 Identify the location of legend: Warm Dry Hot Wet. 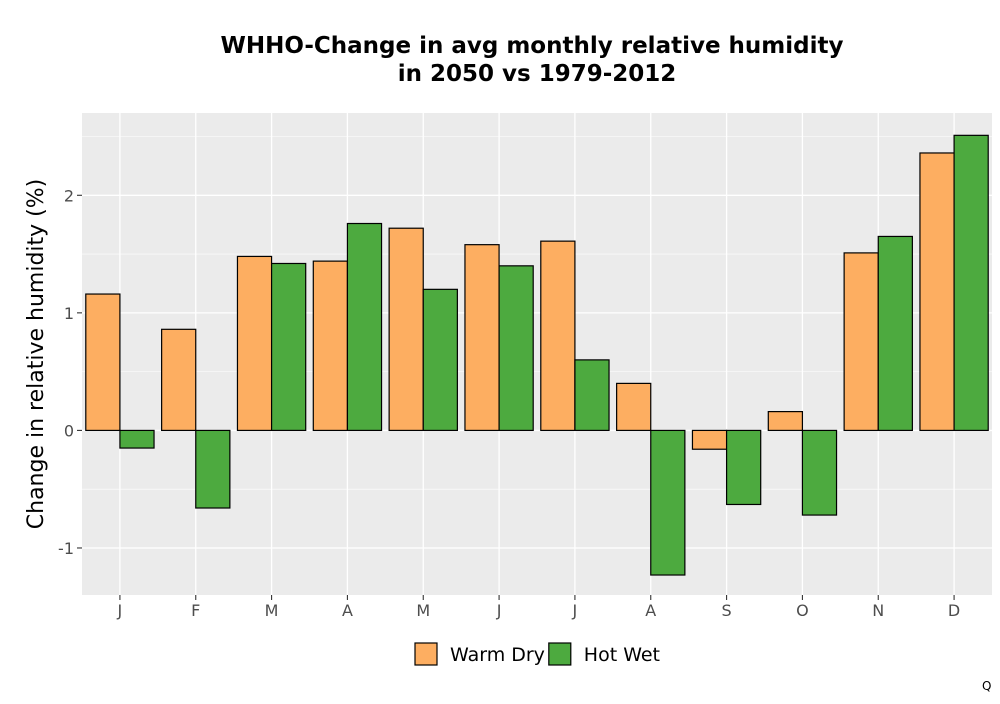
(537, 654).